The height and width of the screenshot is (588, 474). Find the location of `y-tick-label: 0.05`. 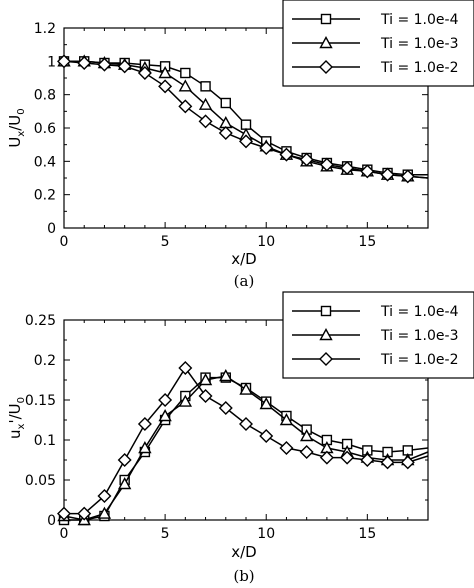

y-tick-label: 0.05 is located at coordinates (40, 481).